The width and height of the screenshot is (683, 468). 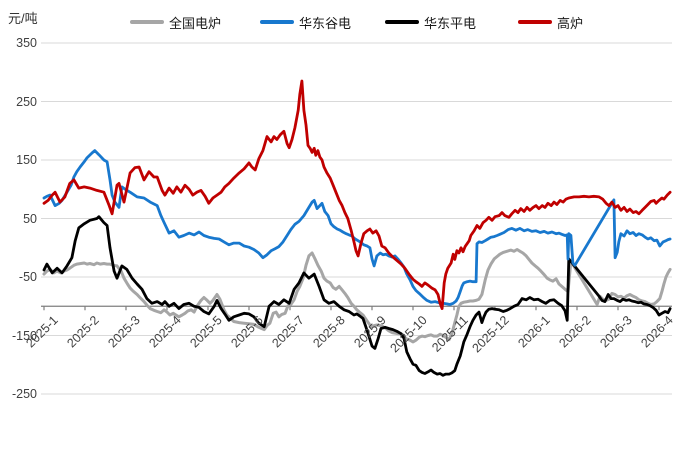 I want to click on legend-label: 全国电炉, so click(x=195, y=23).